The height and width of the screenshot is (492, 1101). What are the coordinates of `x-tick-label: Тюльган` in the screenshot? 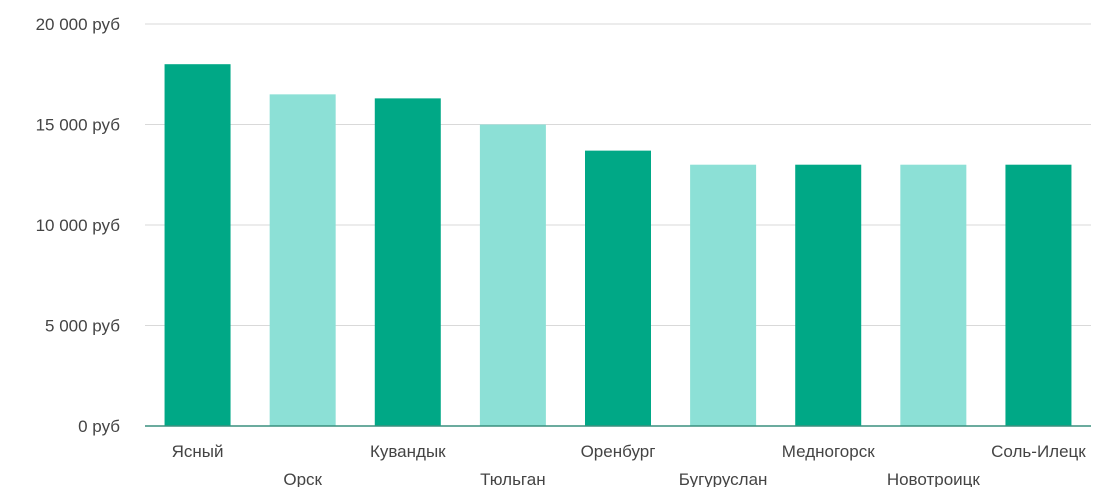 It's located at (512, 478).